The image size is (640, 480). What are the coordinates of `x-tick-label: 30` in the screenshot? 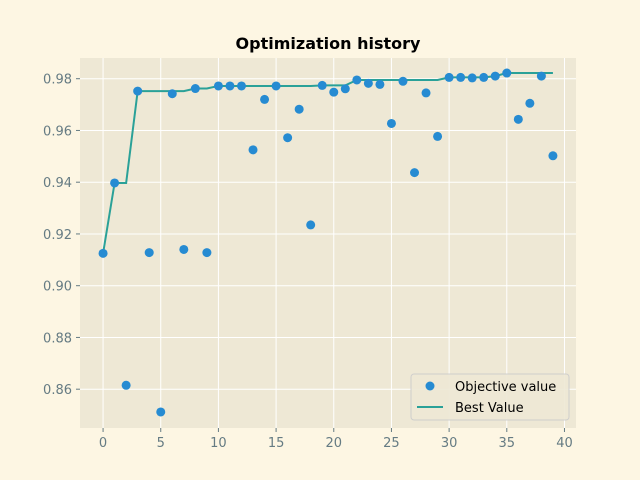 It's located at (449, 443).